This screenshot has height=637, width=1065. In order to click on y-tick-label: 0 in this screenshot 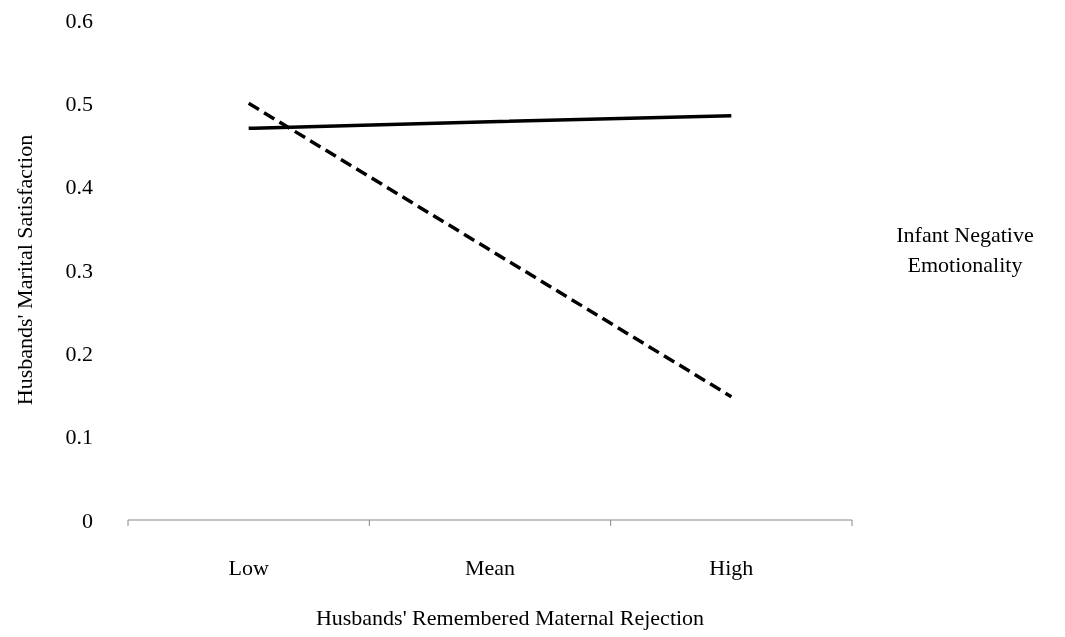, I will do `click(87, 520)`.